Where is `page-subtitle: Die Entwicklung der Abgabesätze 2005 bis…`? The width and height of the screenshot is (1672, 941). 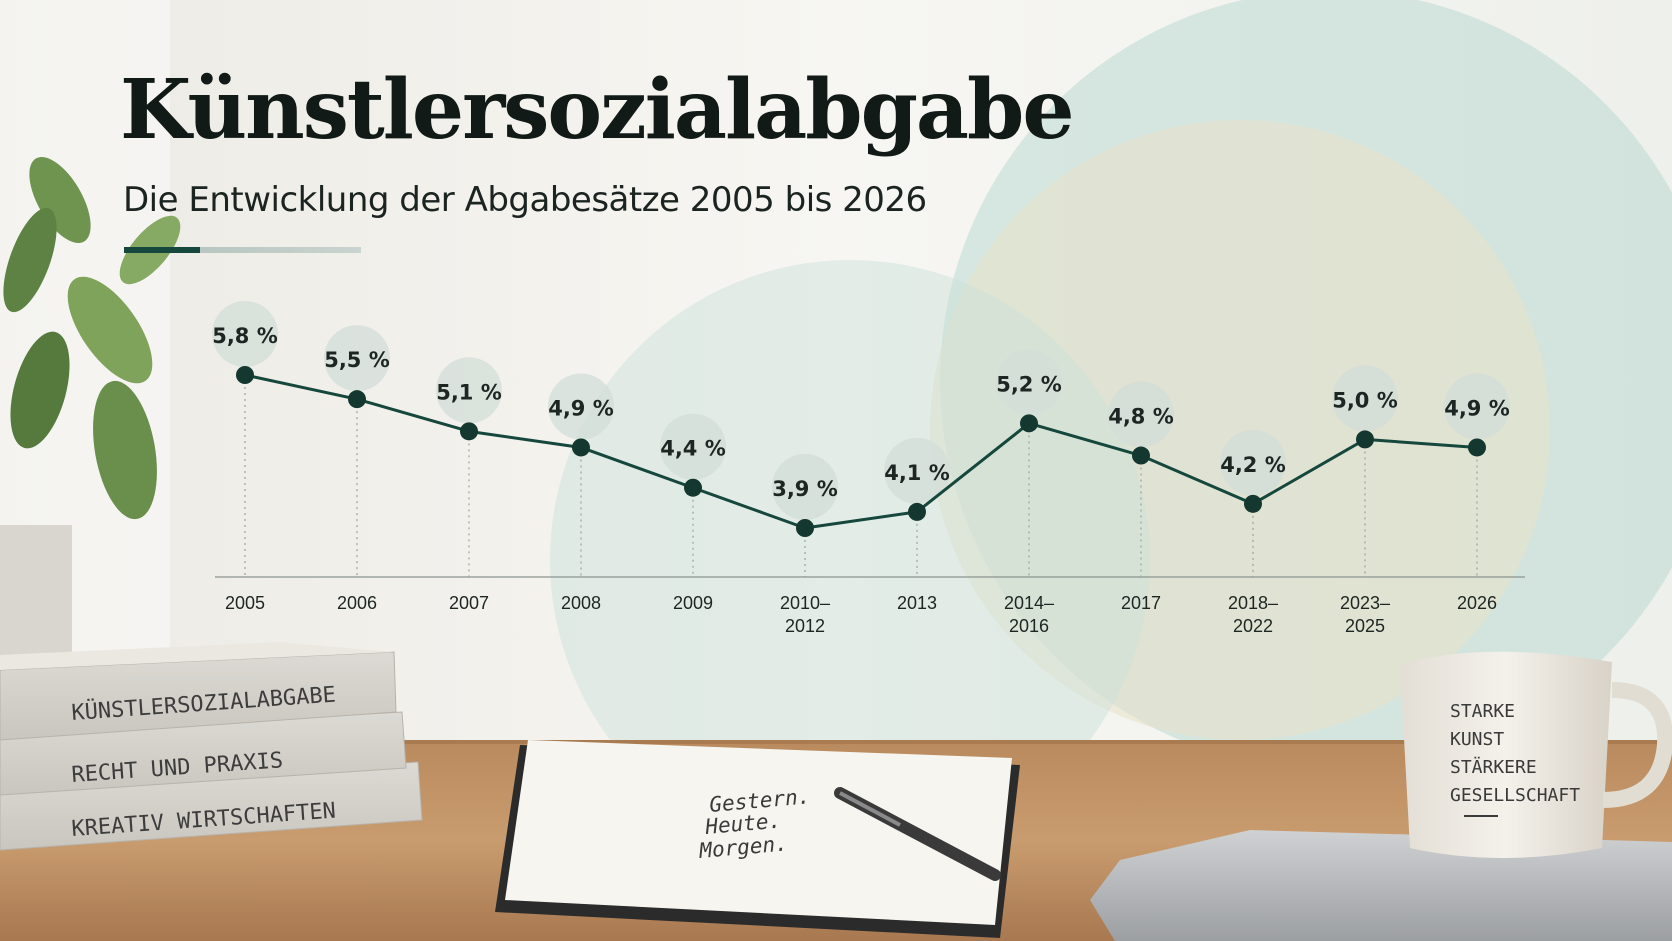
page-subtitle: Die Entwicklung der Abgabesätze 2005 bis… is located at coordinates (525, 200).